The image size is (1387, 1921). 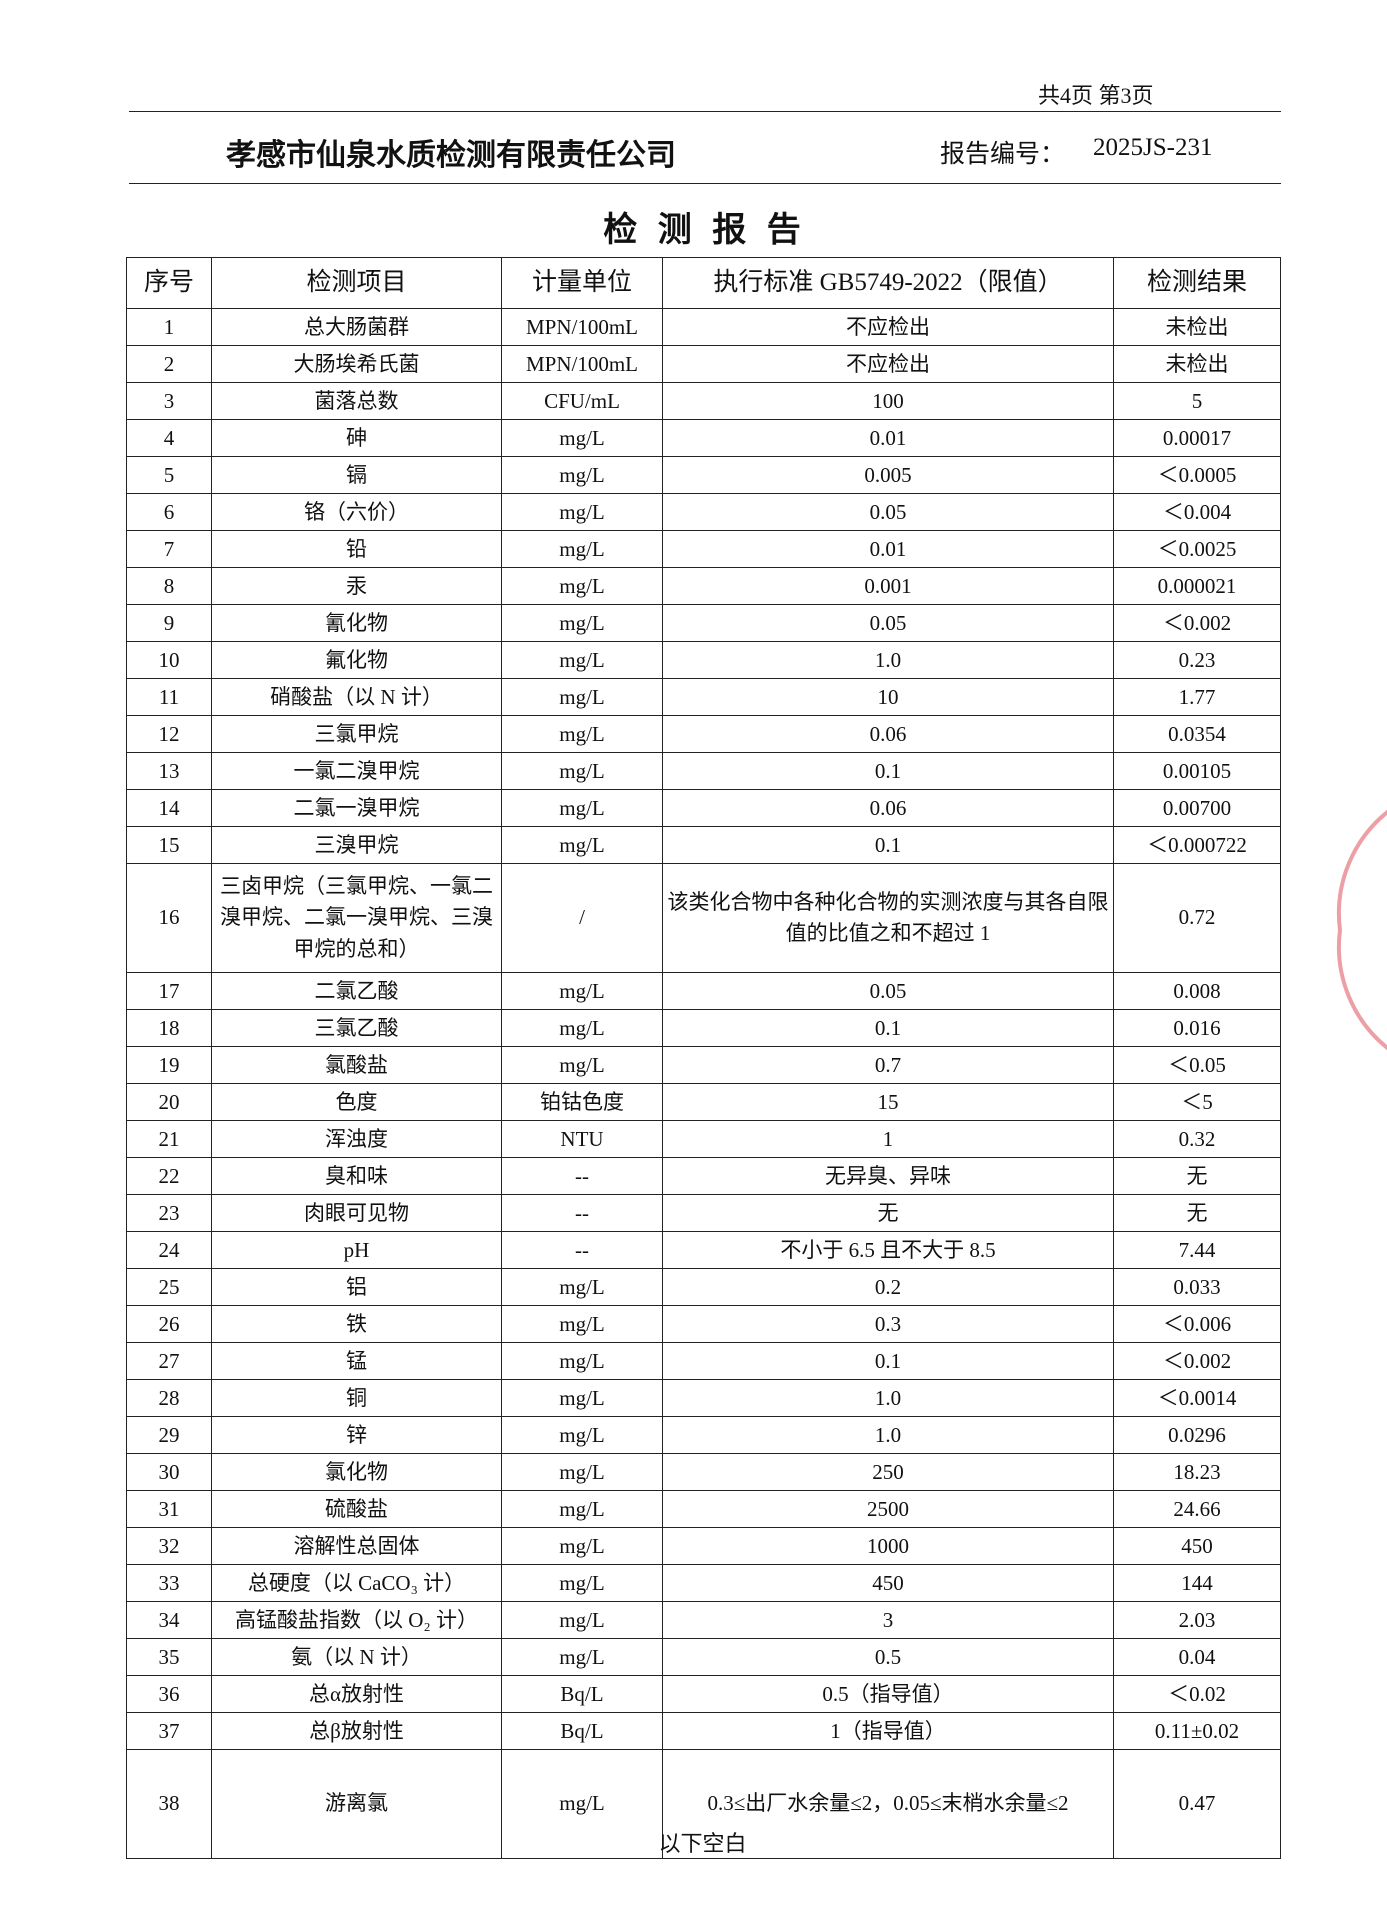 What do you see at coordinates (1197, 1287) in the screenshot?
I see `result: 0.033` at bounding box center [1197, 1287].